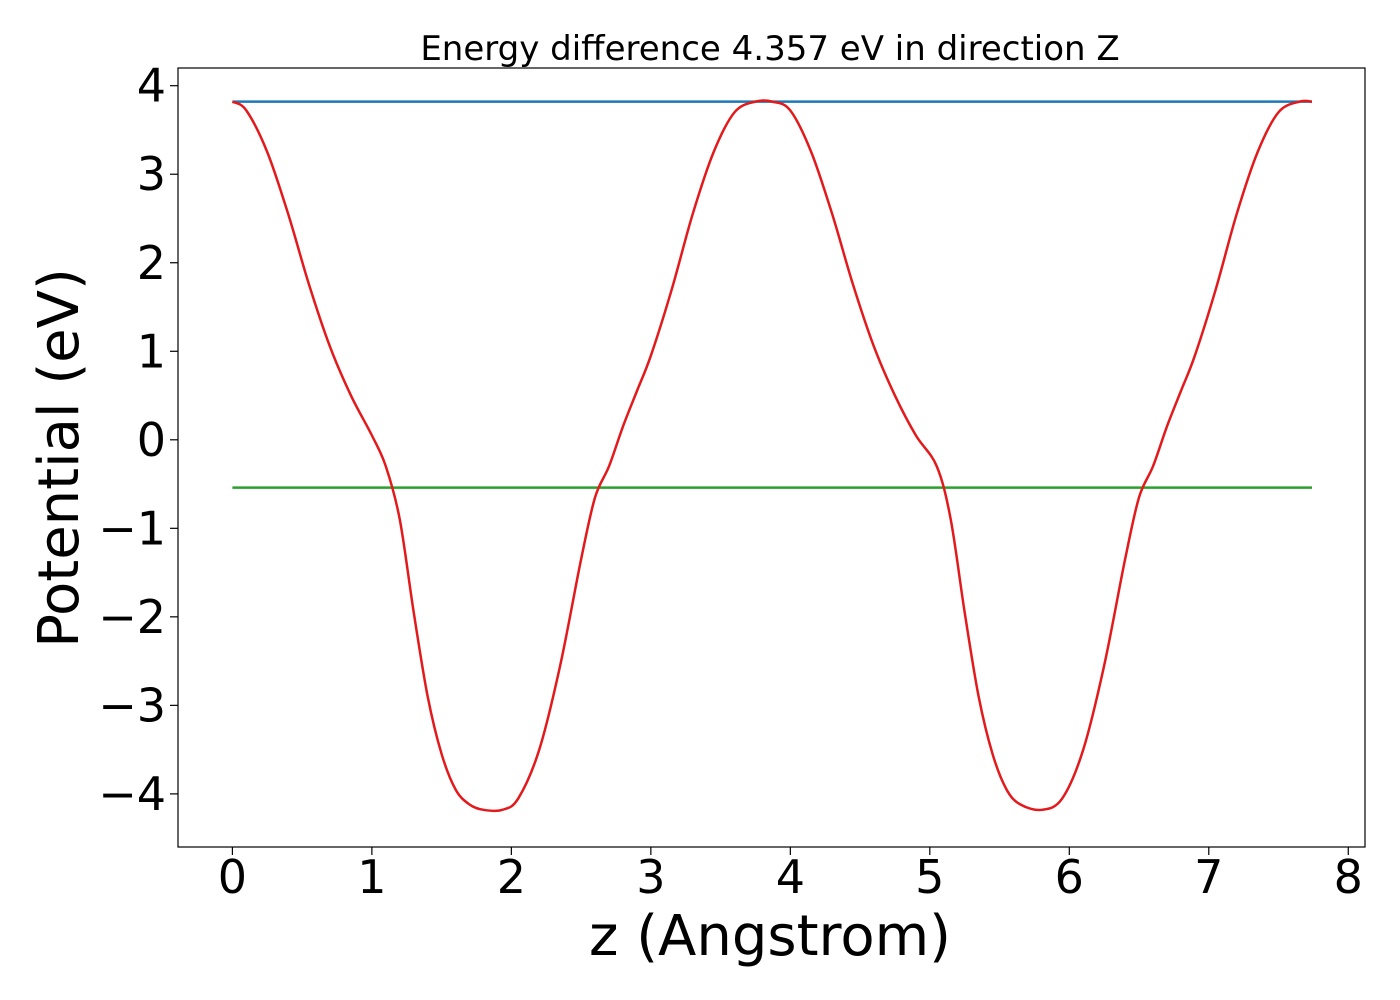 This screenshot has width=1400, height=1000. I want to click on y-tick-label: 2, so click(151, 263).